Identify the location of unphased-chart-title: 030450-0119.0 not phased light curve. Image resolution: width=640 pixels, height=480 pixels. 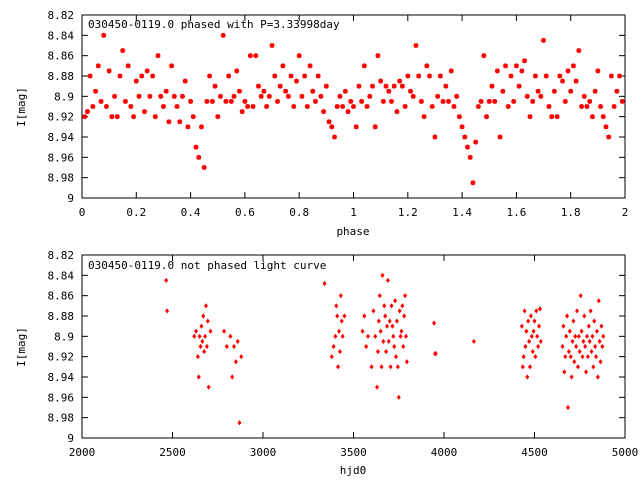
(207, 265).